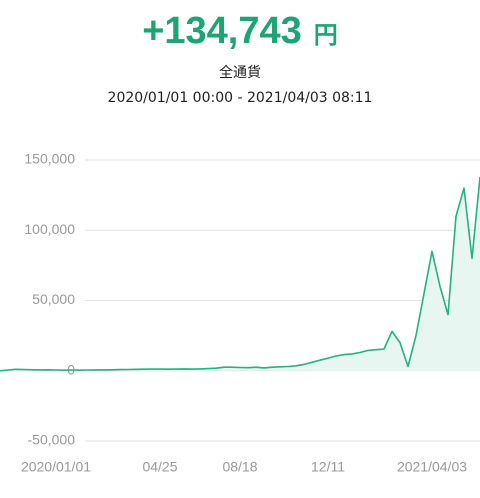 The image size is (480, 498). Describe the element at coordinates (328, 467) in the screenshot. I see `x-tick-label: 12/11` at that location.